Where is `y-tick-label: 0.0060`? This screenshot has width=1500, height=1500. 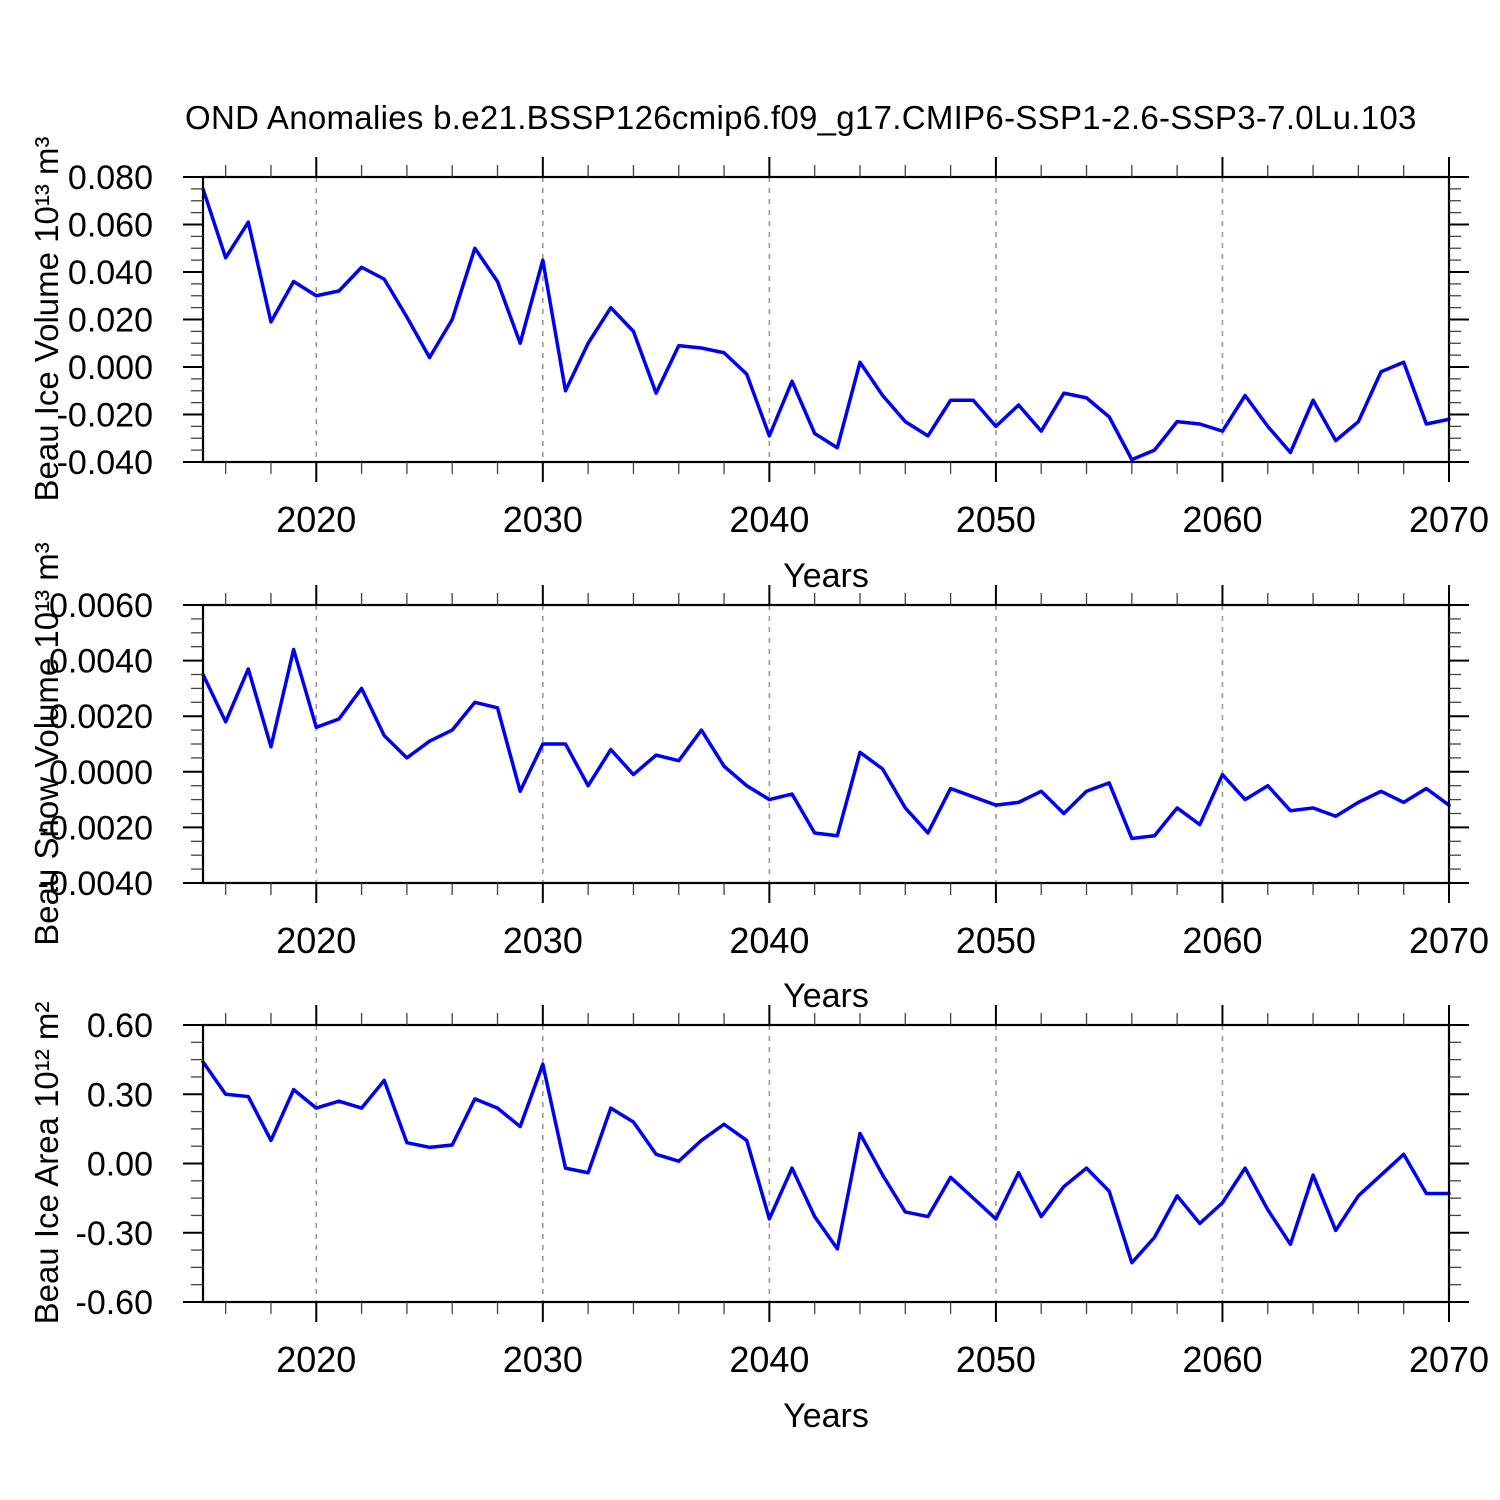 y-tick-label: 0.0060 is located at coordinates (101, 606).